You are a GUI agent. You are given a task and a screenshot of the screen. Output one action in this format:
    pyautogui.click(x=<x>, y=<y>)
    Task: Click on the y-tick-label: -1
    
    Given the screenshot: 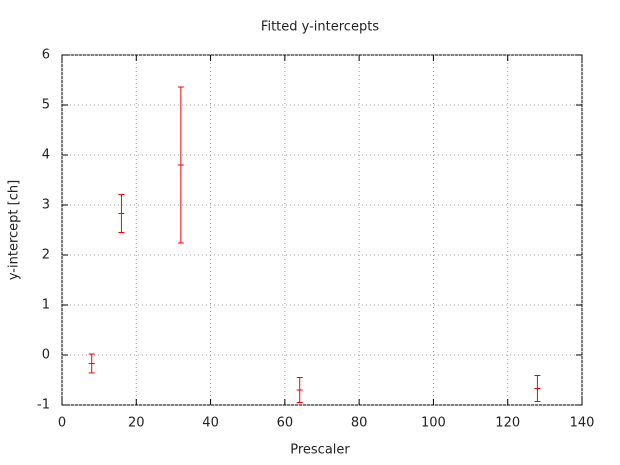 What is the action you would take?
    pyautogui.click(x=43, y=405)
    